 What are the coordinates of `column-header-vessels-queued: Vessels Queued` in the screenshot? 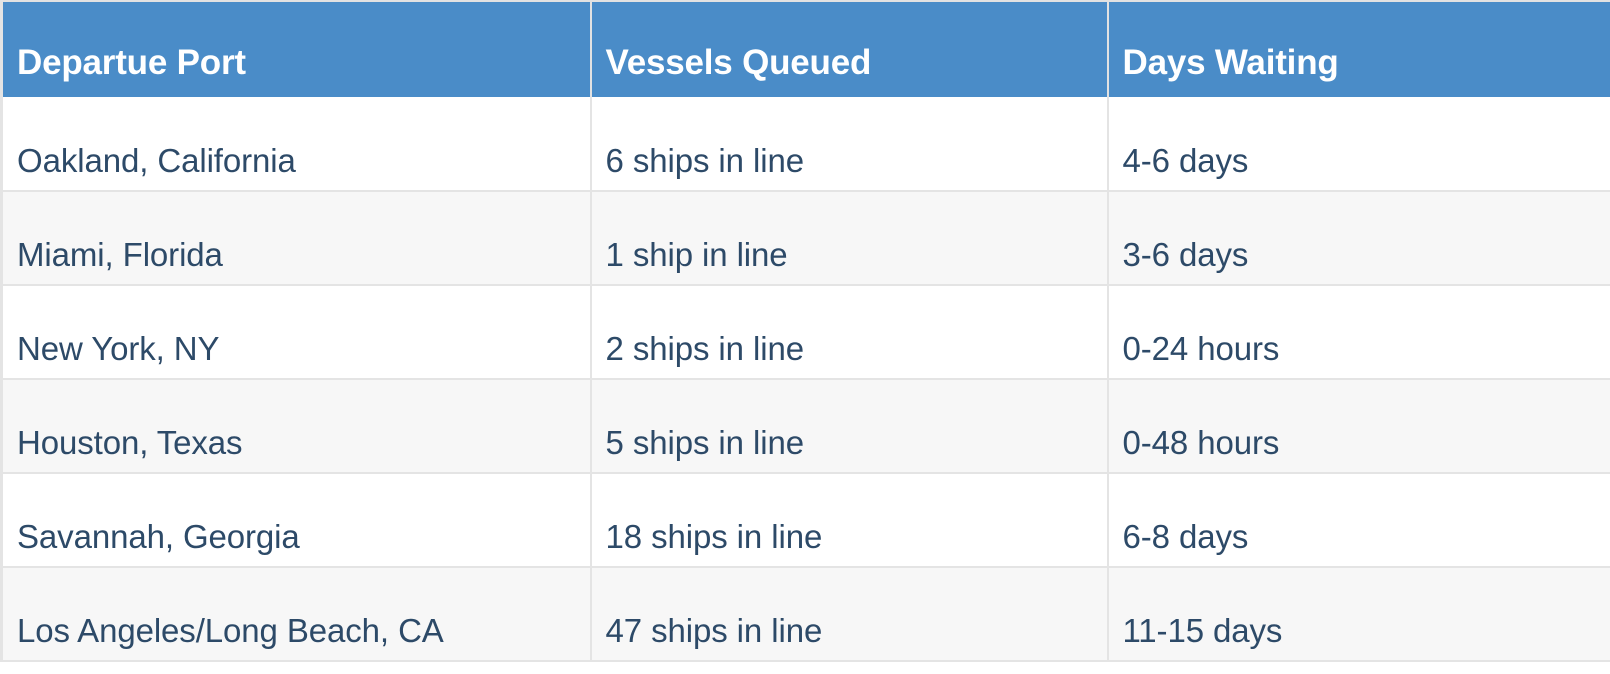 It's located at (849, 48).